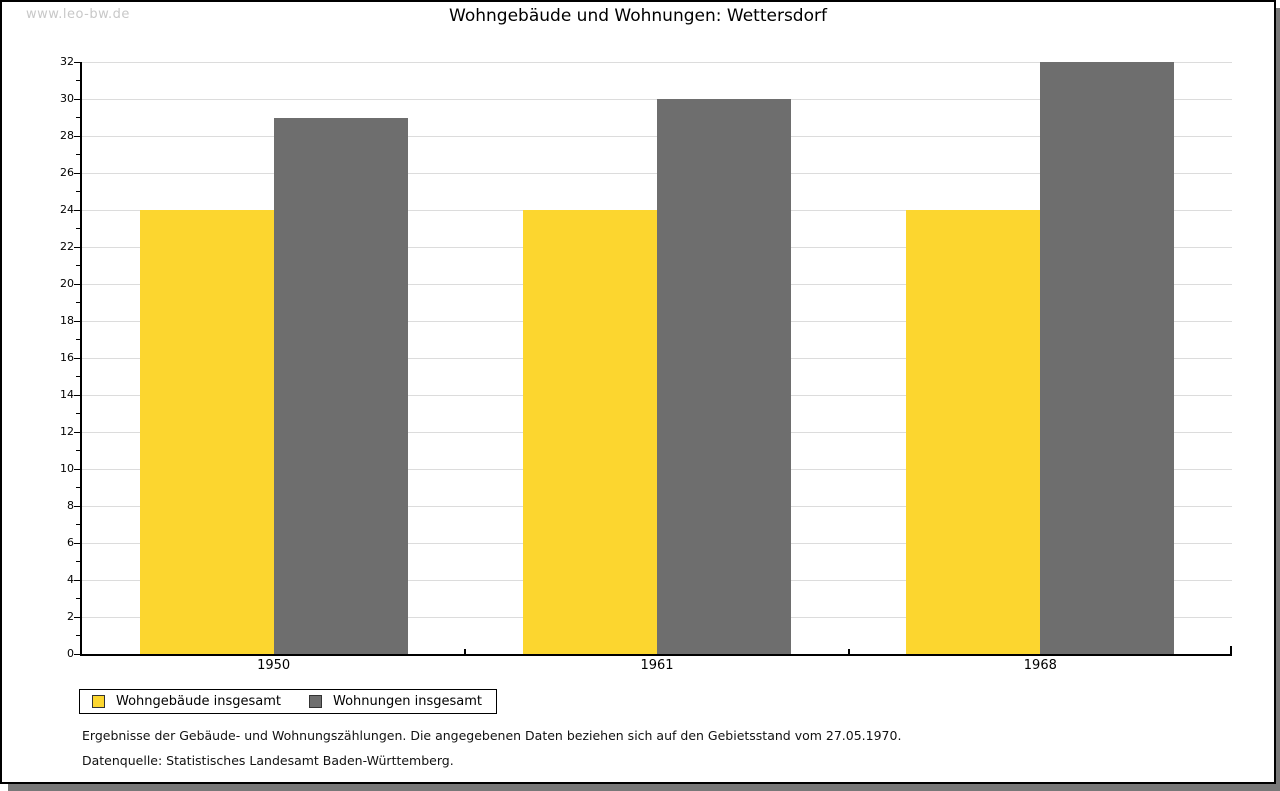 The width and height of the screenshot is (1280, 791). Describe the element at coordinates (1107, 358) in the screenshot. I see `bar-wohnungen-1968` at that location.